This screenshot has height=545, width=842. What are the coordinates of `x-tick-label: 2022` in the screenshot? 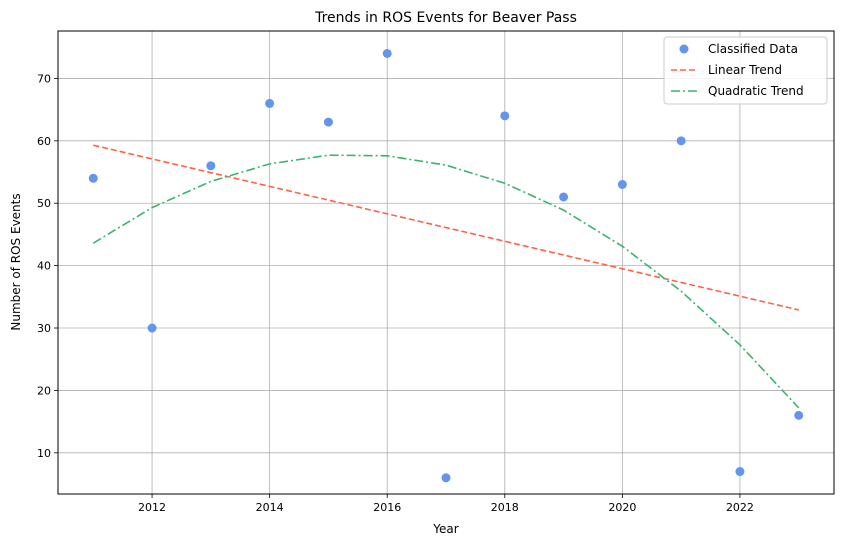 It's located at (740, 507).